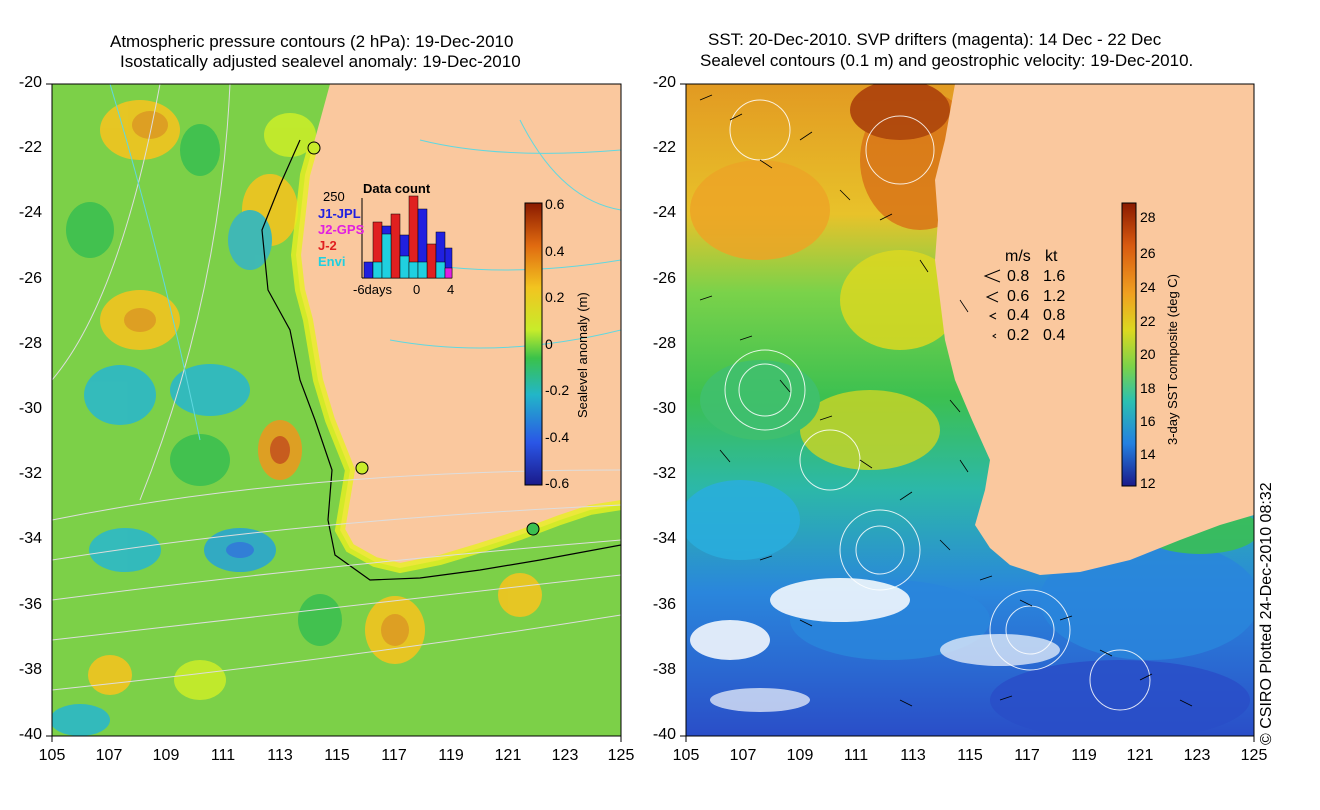 This screenshot has width=1320, height=810. I want to click on colorbar-tick: 22, so click(1148, 321).